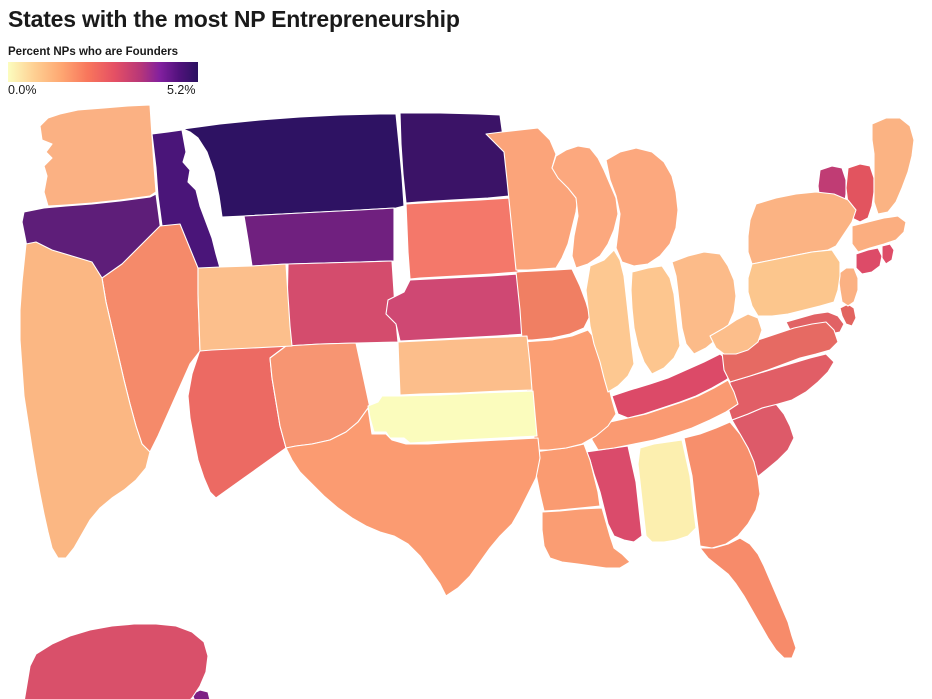  What do you see at coordinates (462, 238) in the screenshot?
I see `state-sd: South Dakota: 2.3%` at bounding box center [462, 238].